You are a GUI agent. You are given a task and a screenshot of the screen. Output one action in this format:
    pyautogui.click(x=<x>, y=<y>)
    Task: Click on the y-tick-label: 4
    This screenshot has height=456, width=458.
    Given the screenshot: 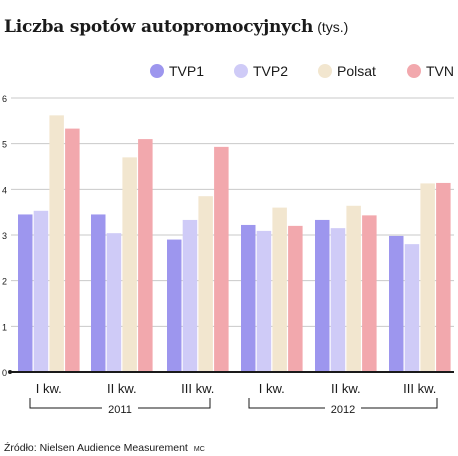 What is the action you would take?
    pyautogui.click(x=4, y=190)
    